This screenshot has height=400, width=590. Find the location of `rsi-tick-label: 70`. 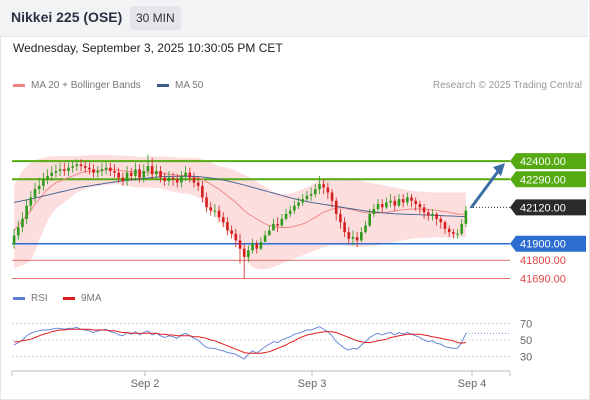

rsi-tick-label: 70 is located at coordinates (526, 324).